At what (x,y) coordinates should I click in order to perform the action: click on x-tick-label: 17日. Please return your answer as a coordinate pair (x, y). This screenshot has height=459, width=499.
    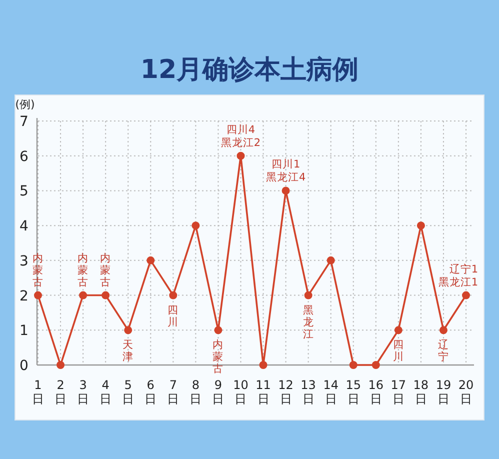
    Looking at the image, I should click on (398, 392).